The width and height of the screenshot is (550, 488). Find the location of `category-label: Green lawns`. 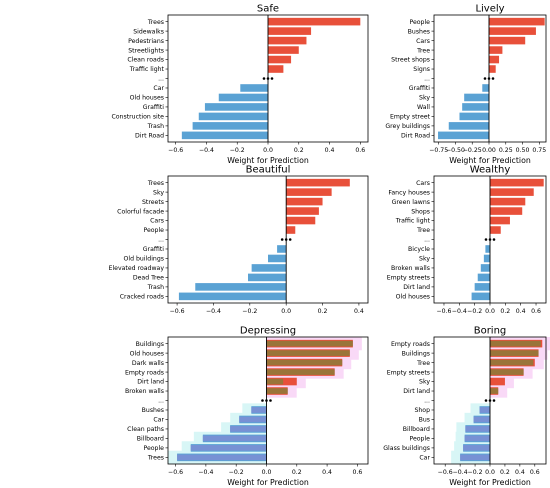

category-label: Green lawns is located at coordinates (411, 202).